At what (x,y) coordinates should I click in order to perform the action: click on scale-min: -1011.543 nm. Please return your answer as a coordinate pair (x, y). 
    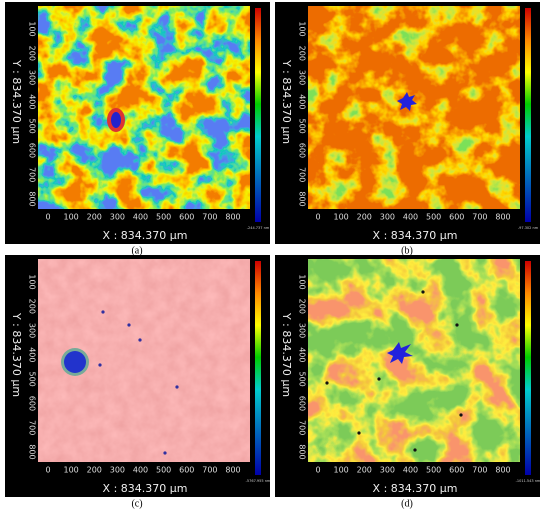
    Looking at the image, I should click on (528, 481).